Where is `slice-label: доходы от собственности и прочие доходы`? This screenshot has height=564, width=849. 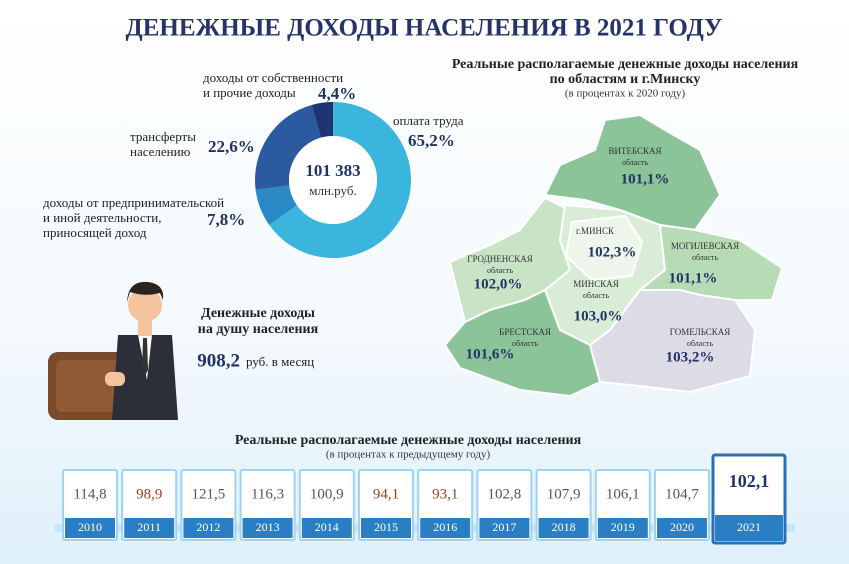 slice-label: доходы от собственности и прочие доходы is located at coordinates (273, 85).